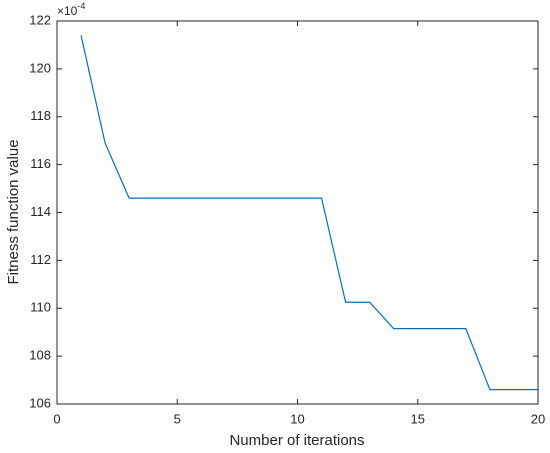 The width and height of the screenshot is (550, 453). Describe the element at coordinates (40, 307) in the screenshot. I see `y-tick-label: 110` at that location.